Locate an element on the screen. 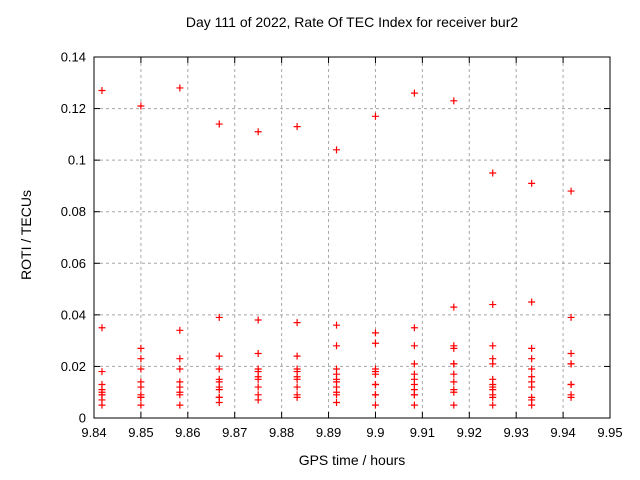  x-axis-label: GPS time / hours is located at coordinates (352, 460).